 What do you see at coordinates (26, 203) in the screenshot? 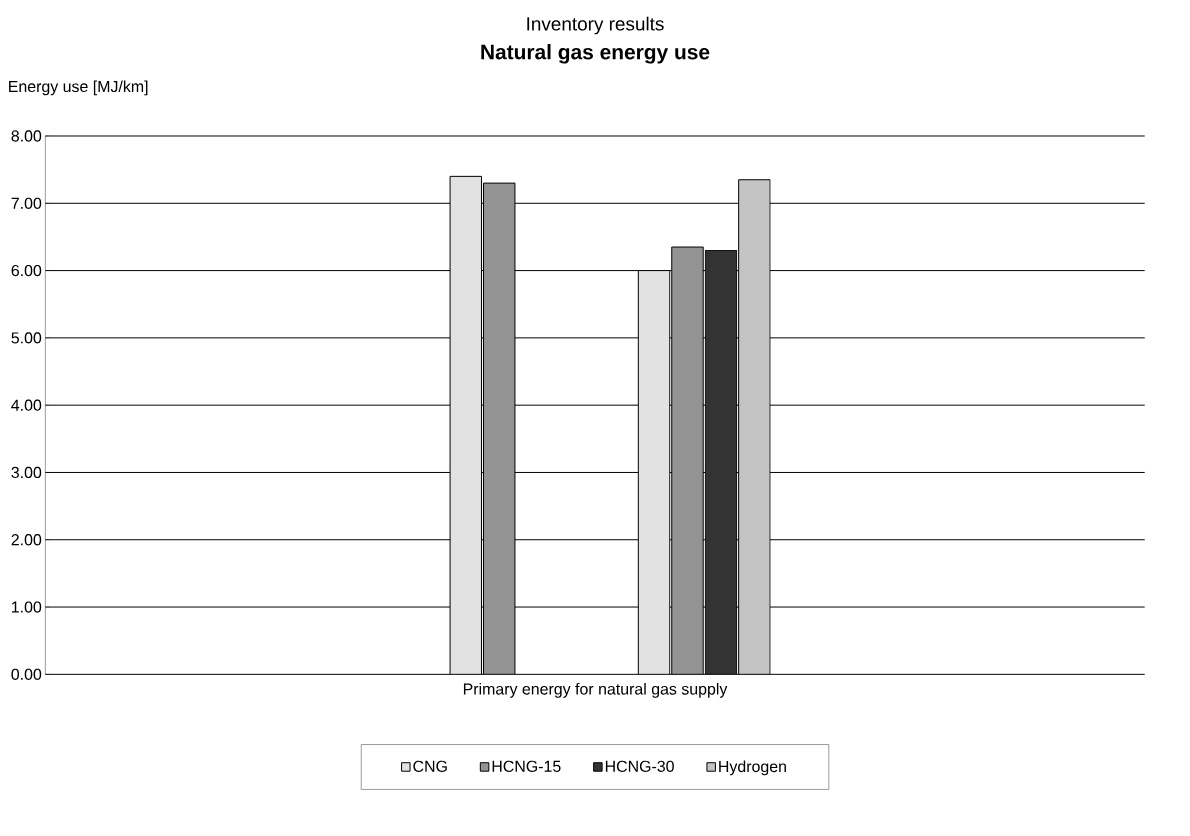
I see `y-tick-label: 7.00` at bounding box center [26, 203].